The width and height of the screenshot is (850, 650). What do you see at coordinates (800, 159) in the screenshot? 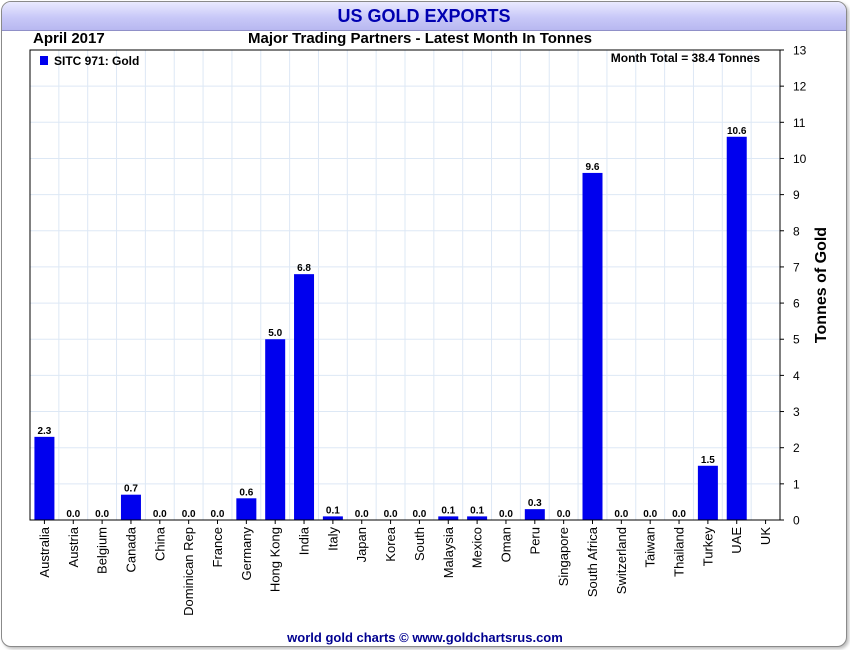
I see `y-tick-label: 10` at bounding box center [800, 159].